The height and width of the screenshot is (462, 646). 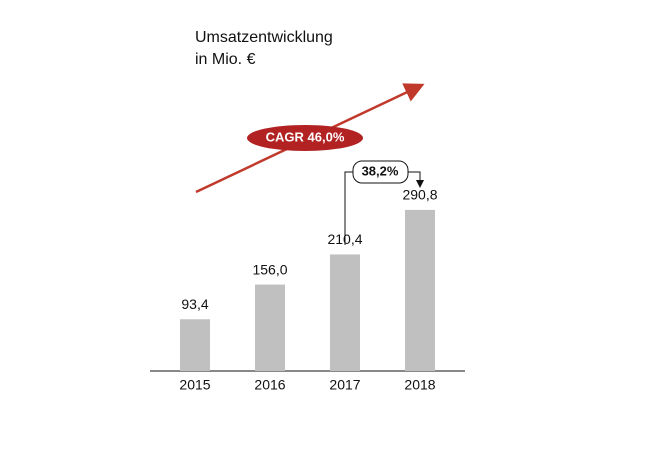 I want to click on x-tick-label: 2015, so click(x=194, y=385).